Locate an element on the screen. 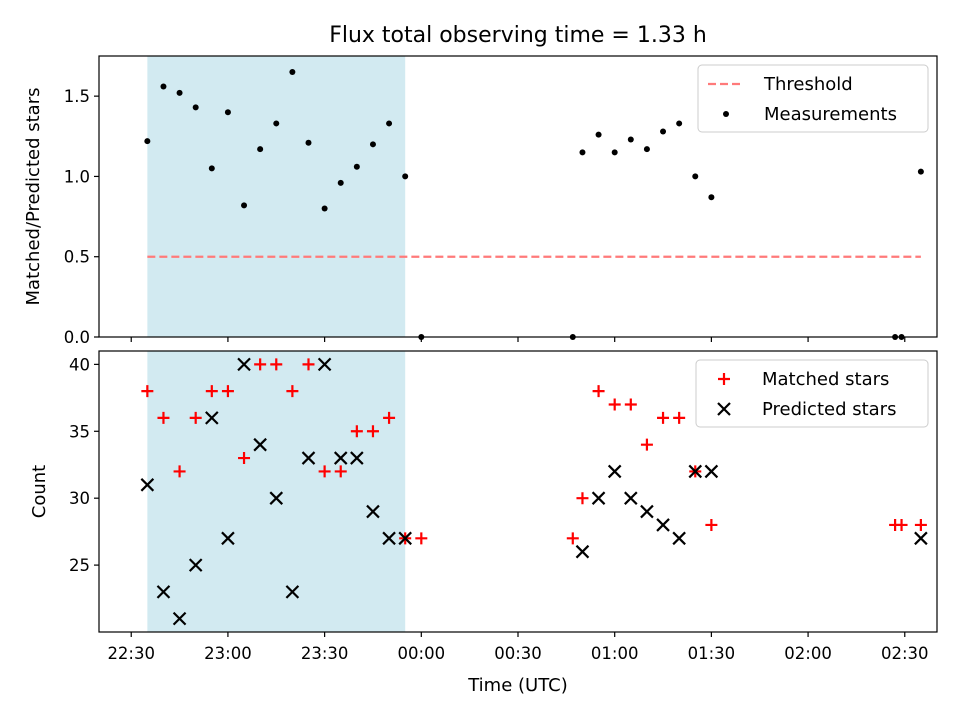  y-tick-label: 0.5 is located at coordinates (77, 257).